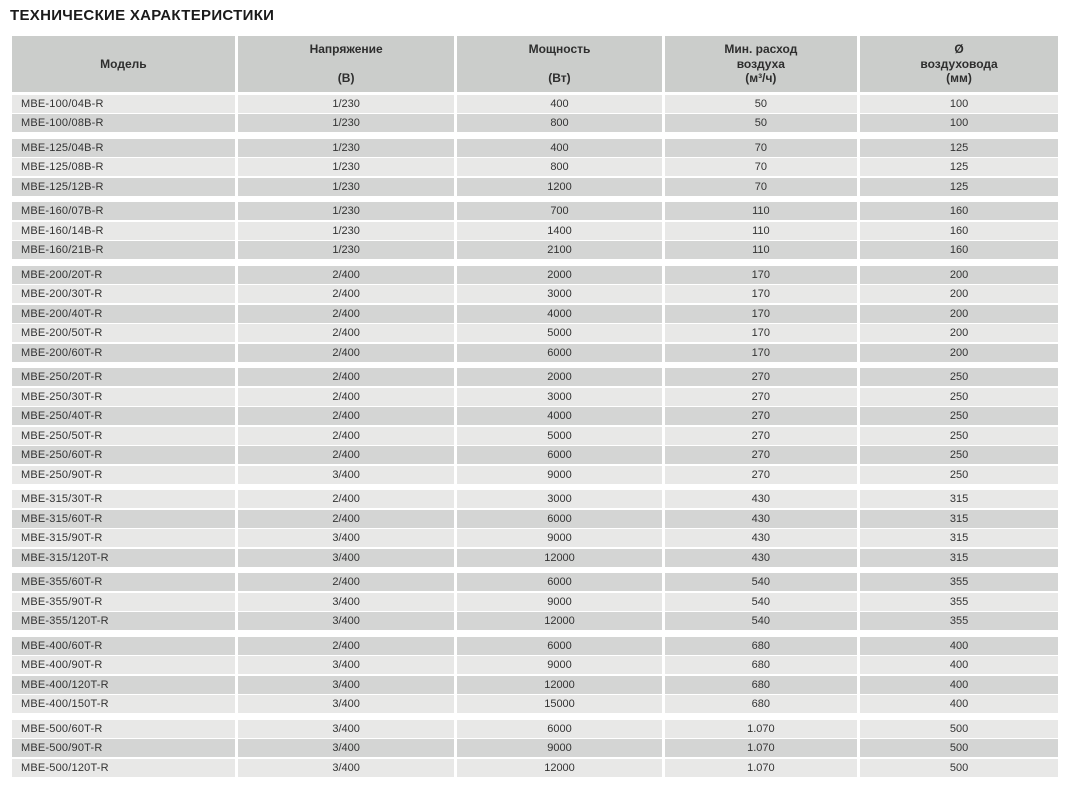  I want to click on cell-diameter: 400, so click(957, 645).